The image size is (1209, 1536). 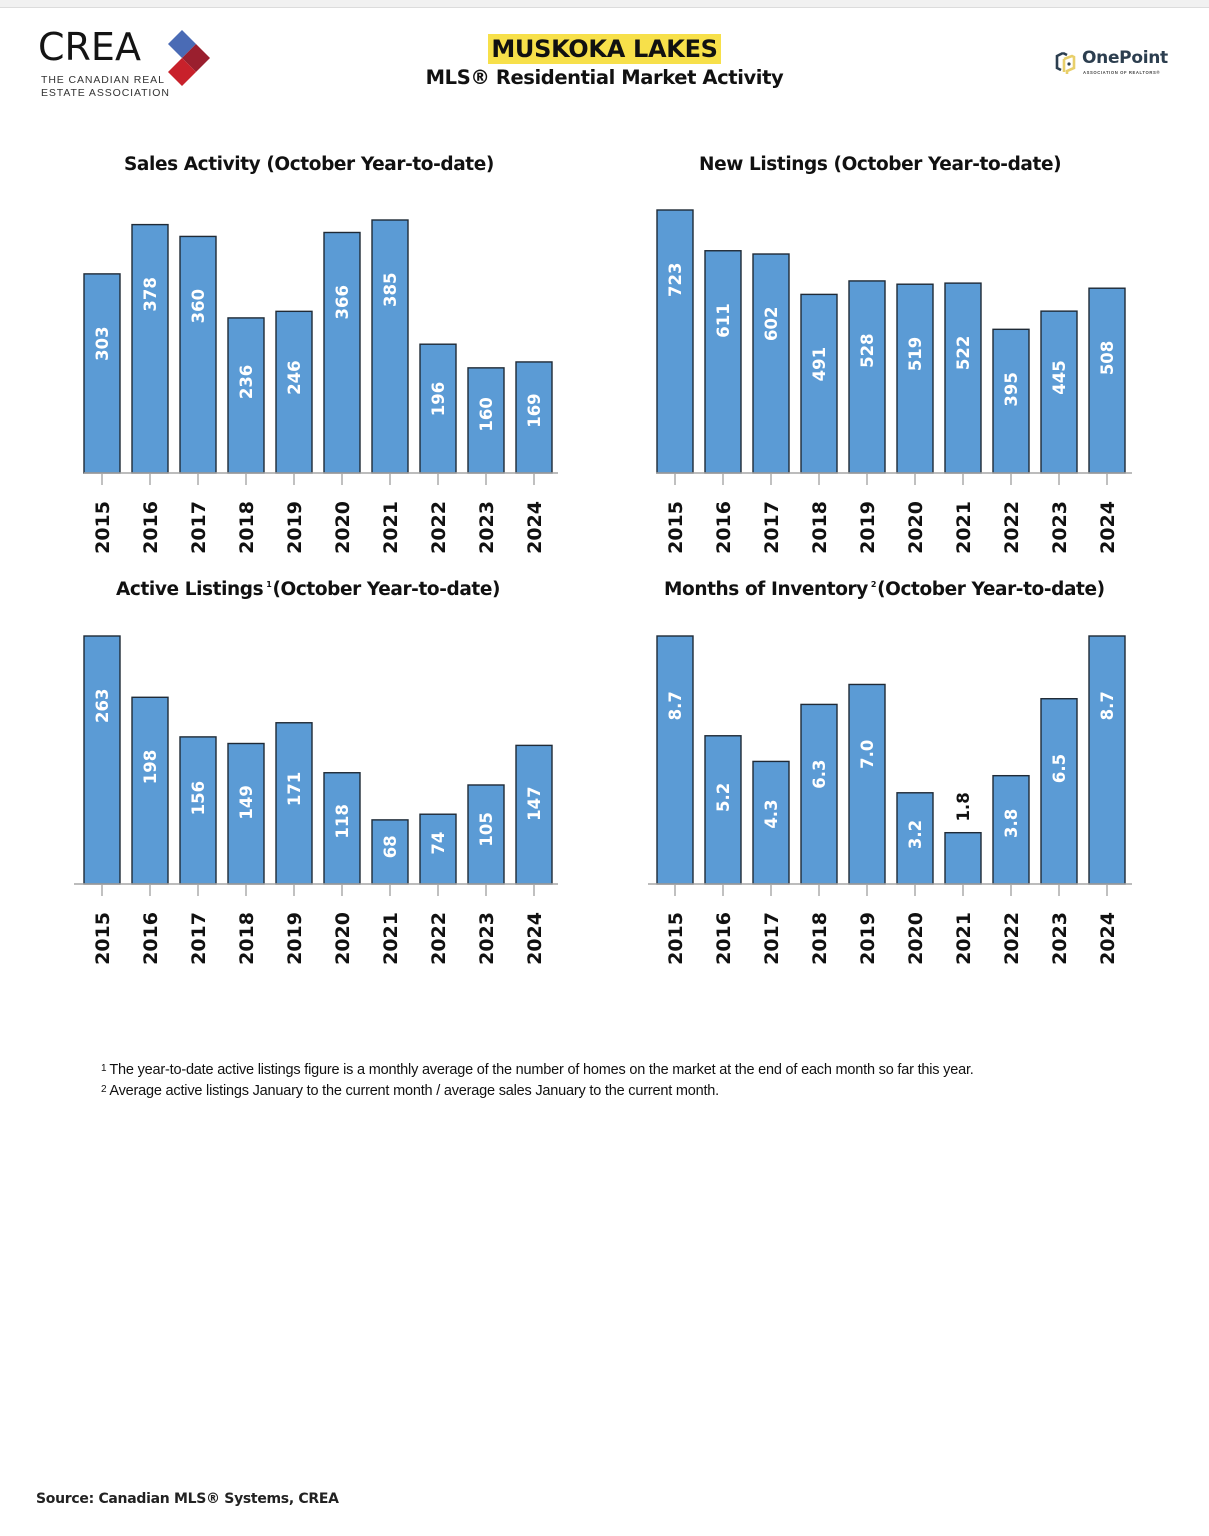 What do you see at coordinates (486, 414) in the screenshot?
I see `data-label-2023: 160` at bounding box center [486, 414].